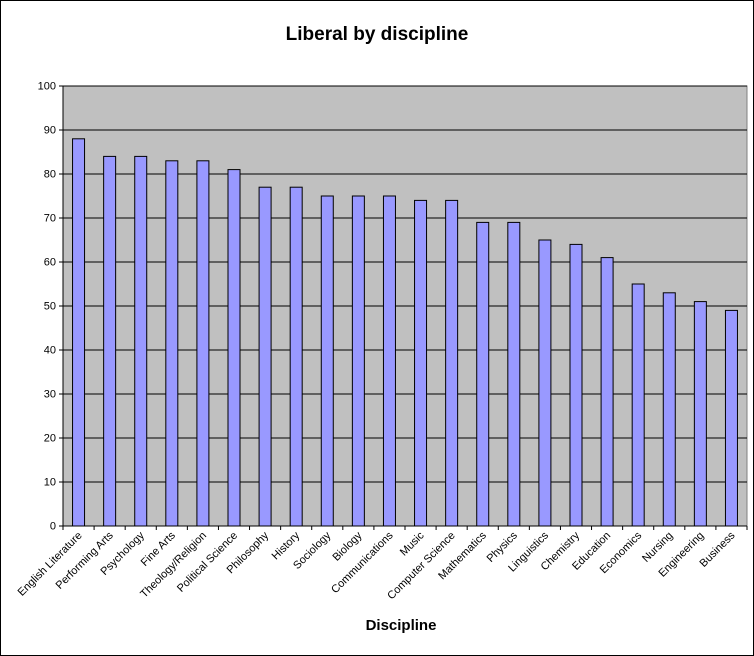 This screenshot has width=754, height=656. What do you see at coordinates (50, 439) in the screenshot?
I see `y-tick-label: 20` at bounding box center [50, 439].